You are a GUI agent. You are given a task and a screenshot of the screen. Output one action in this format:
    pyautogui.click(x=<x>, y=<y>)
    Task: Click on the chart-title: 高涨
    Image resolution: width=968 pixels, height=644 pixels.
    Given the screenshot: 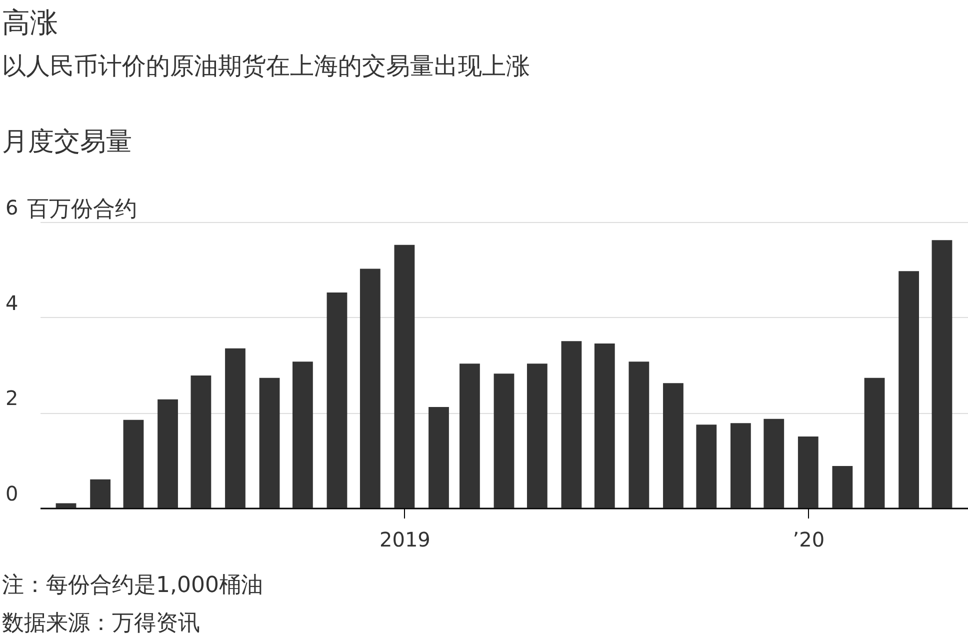 What is the action you would take?
    pyautogui.click(x=30, y=22)
    